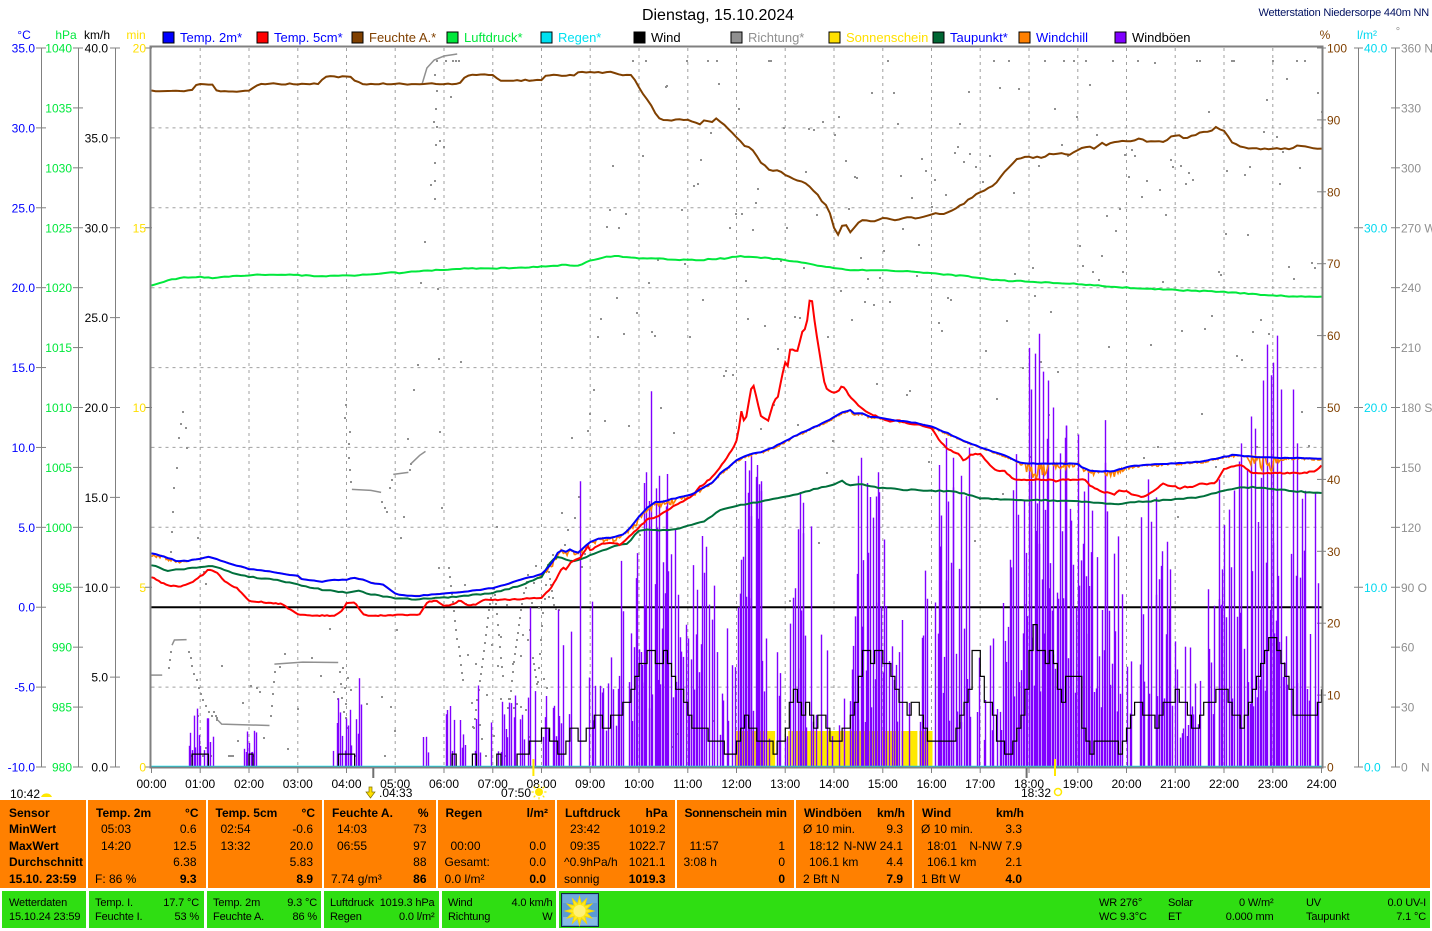 This screenshot has width=1432, height=931. I want to click on svg-text: 1040, so click(58, 49).